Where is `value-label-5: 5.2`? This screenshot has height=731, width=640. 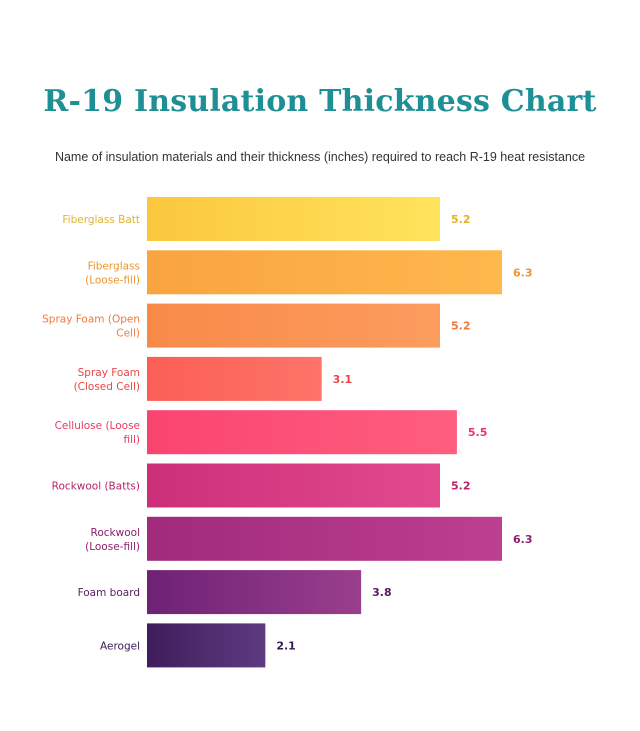 value-label-5: 5.2 is located at coordinates (461, 486).